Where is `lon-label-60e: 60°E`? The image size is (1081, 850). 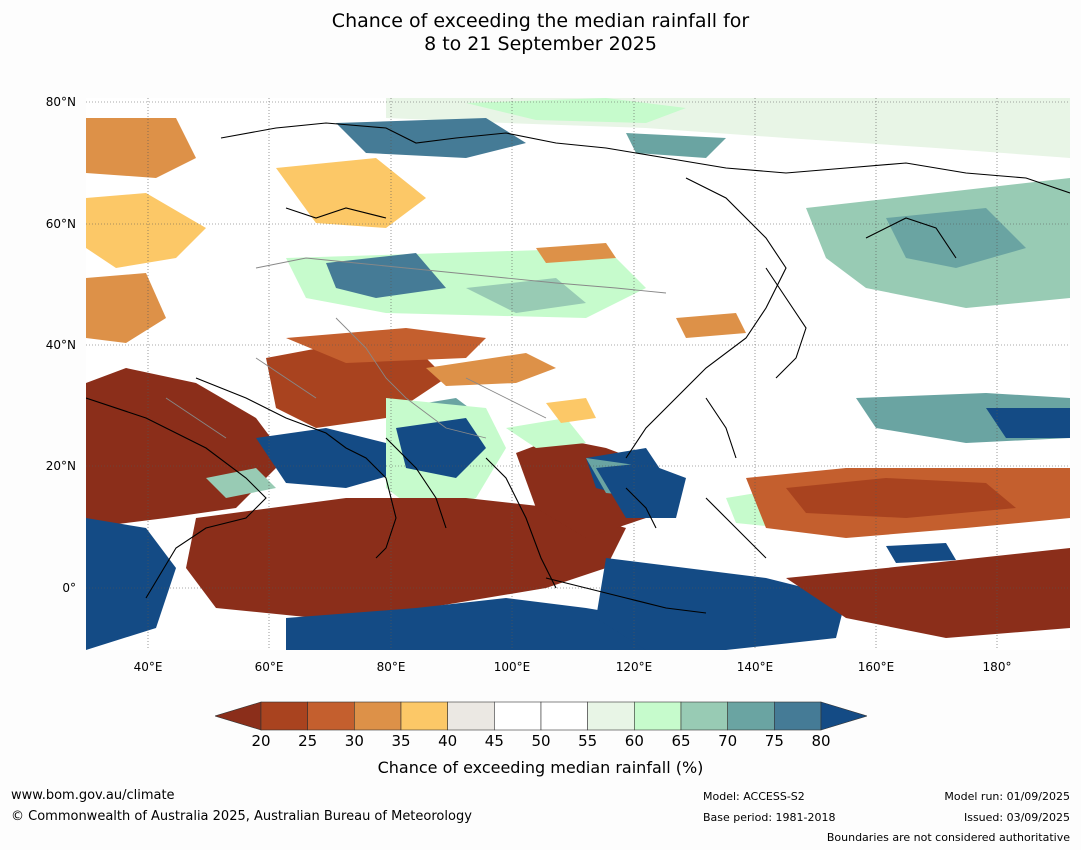 lon-label-60e: 60°E is located at coordinates (269, 667).